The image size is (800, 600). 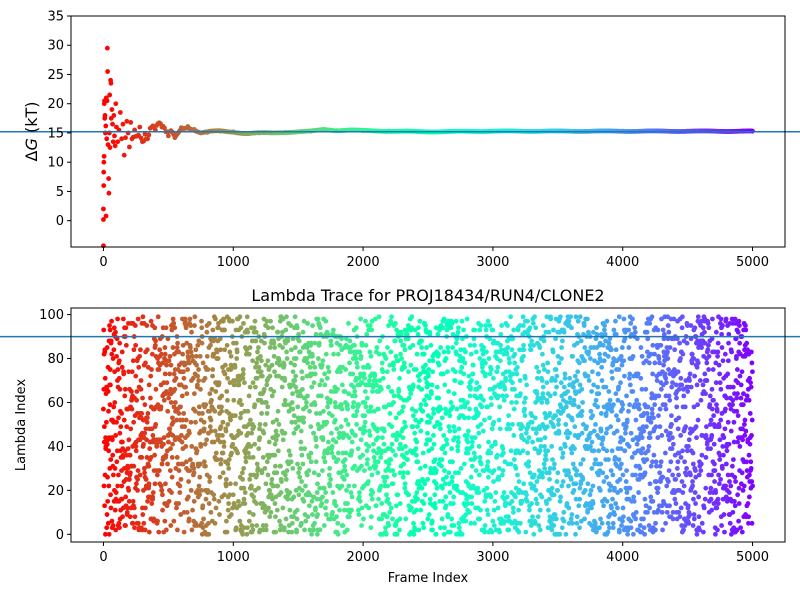 What do you see at coordinates (55, 163) in the screenshot?
I see `delta-g-y-tick-label: 10` at bounding box center [55, 163].